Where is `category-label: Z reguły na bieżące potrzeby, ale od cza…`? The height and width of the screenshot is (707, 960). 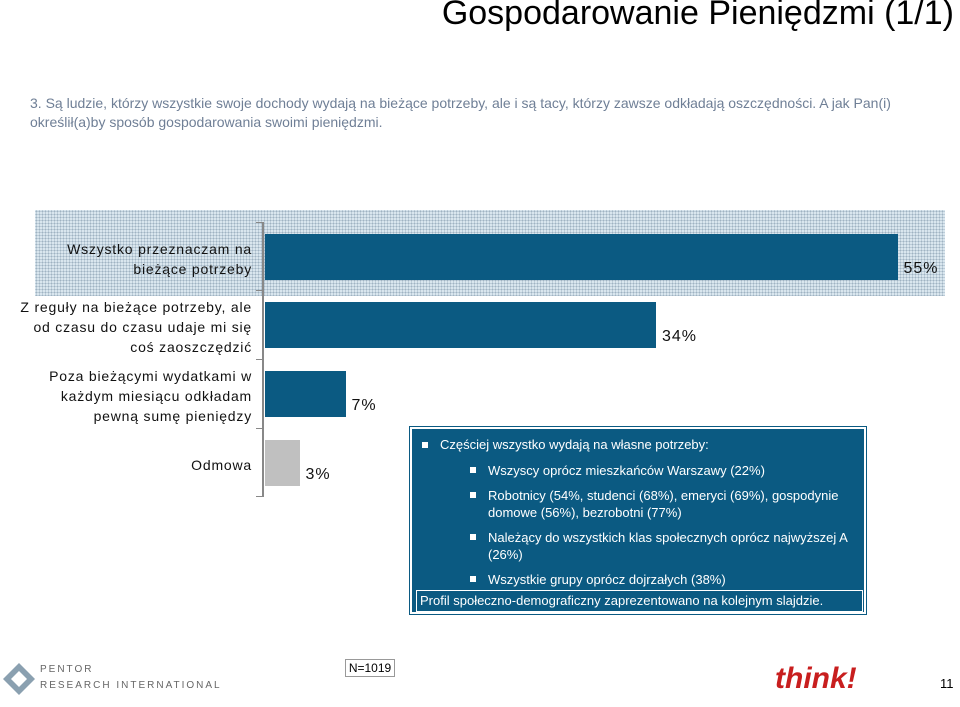
category-label: Z reguły na bieżące potrzeby, ale od cza… is located at coordinates (136, 327).